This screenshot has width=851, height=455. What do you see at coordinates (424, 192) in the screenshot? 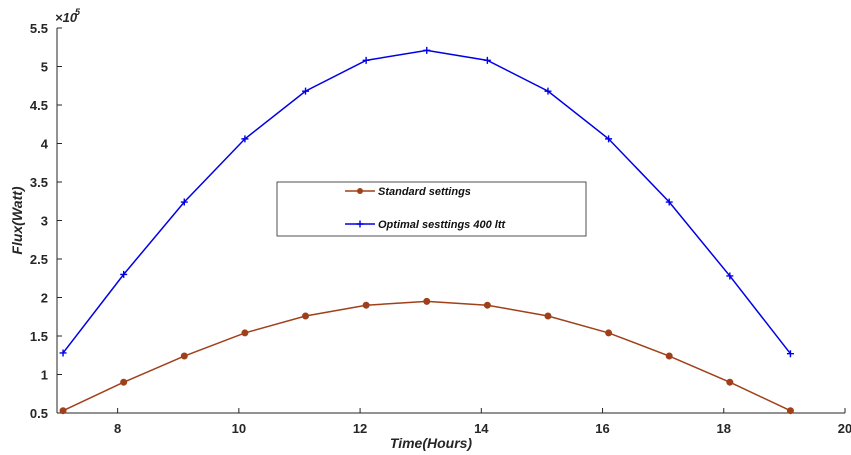
I see `legend-label-standard-settings: Standard settings` at bounding box center [424, 192].